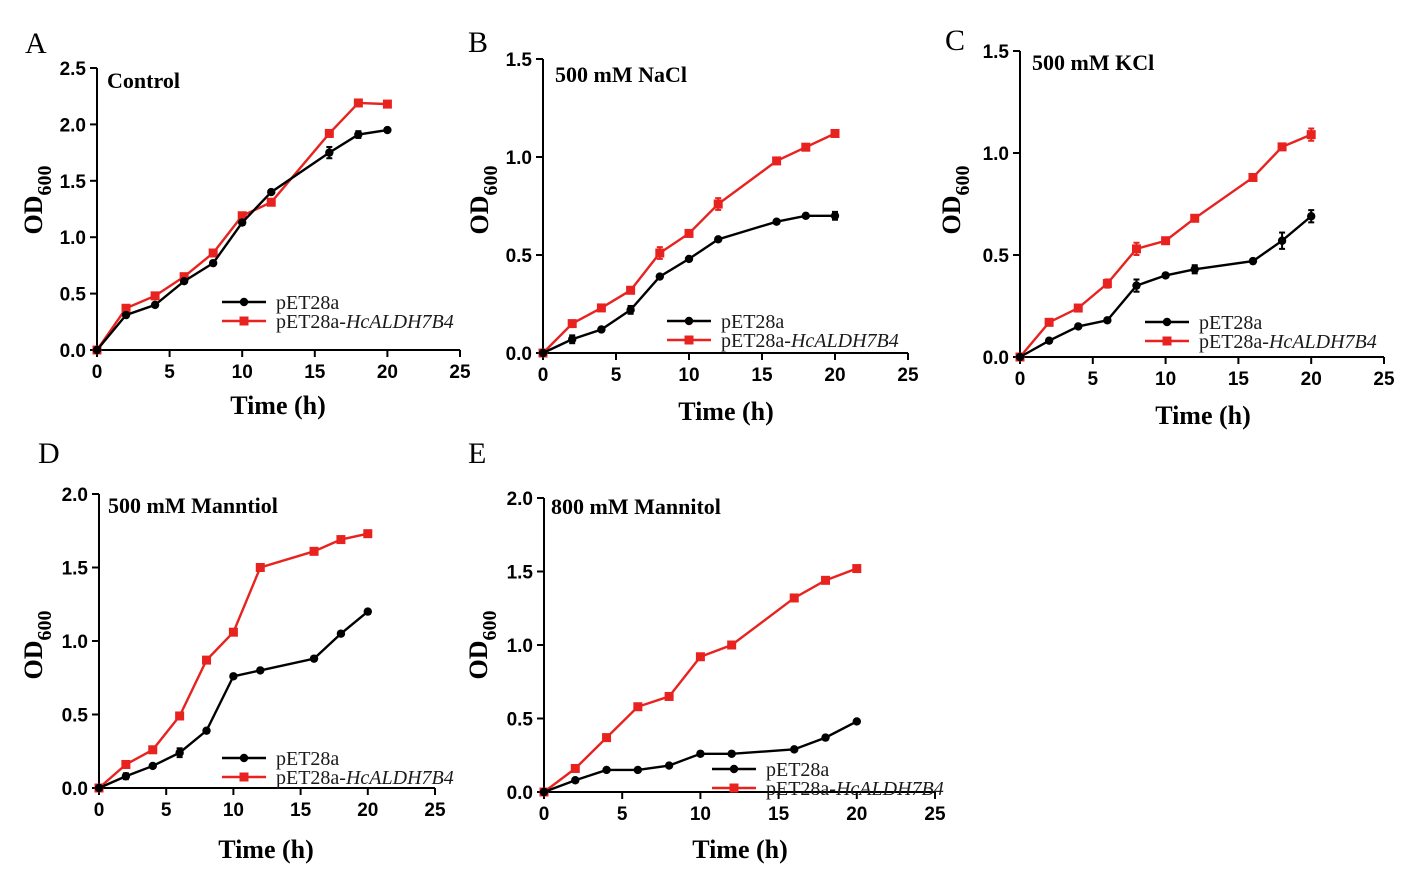 Image resolution: width=1417 pixels, height=876 pixels. Describe the element at coordinates (834, 375) in the screenshot. I see `x-tick-label: 20` at that location.